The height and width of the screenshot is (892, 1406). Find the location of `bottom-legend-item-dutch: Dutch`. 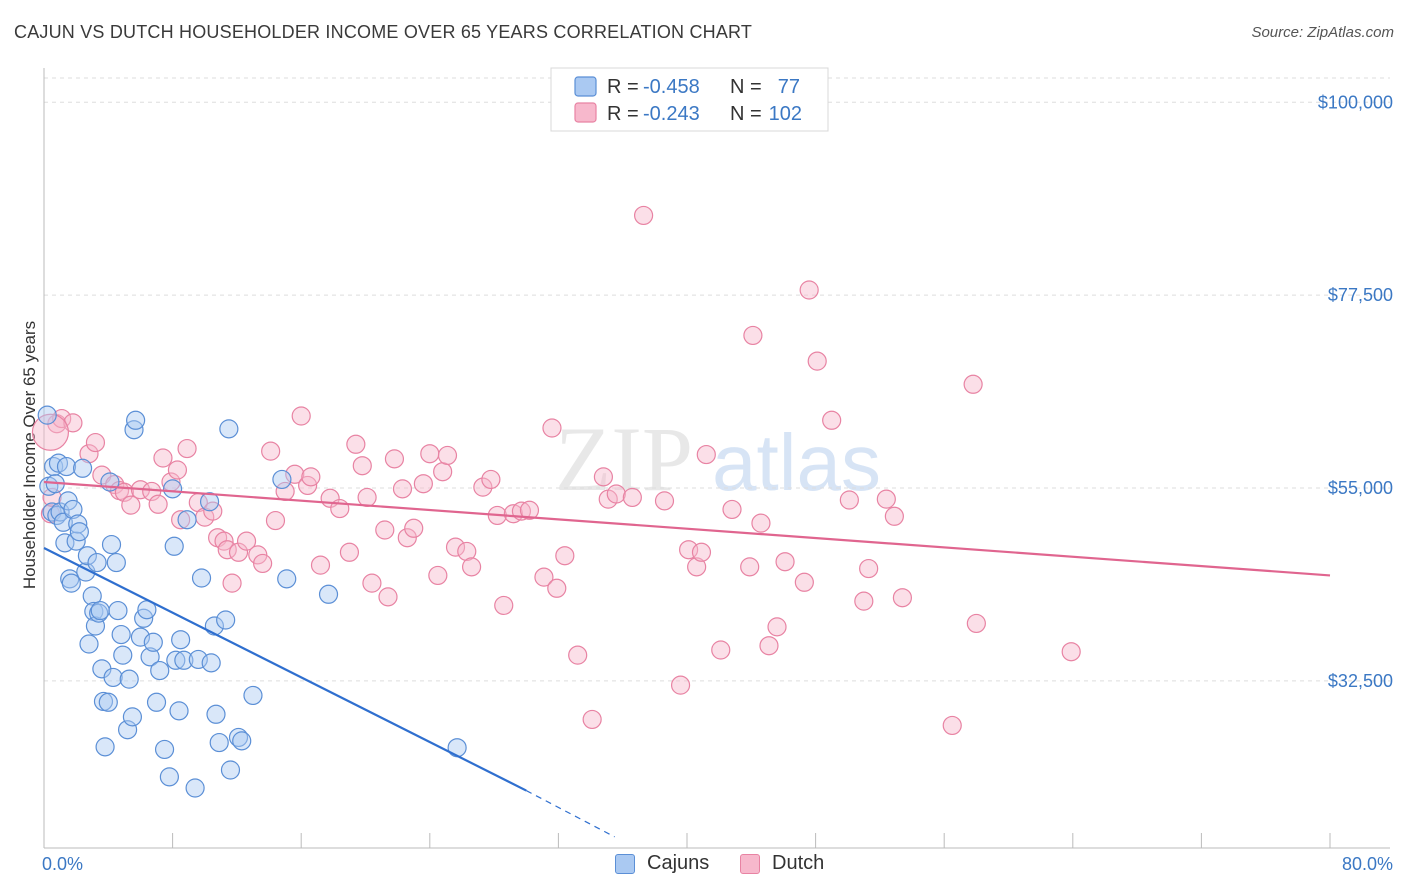

bottom-legend-item-dutch: Dutch is located at coordinates (782, 863).